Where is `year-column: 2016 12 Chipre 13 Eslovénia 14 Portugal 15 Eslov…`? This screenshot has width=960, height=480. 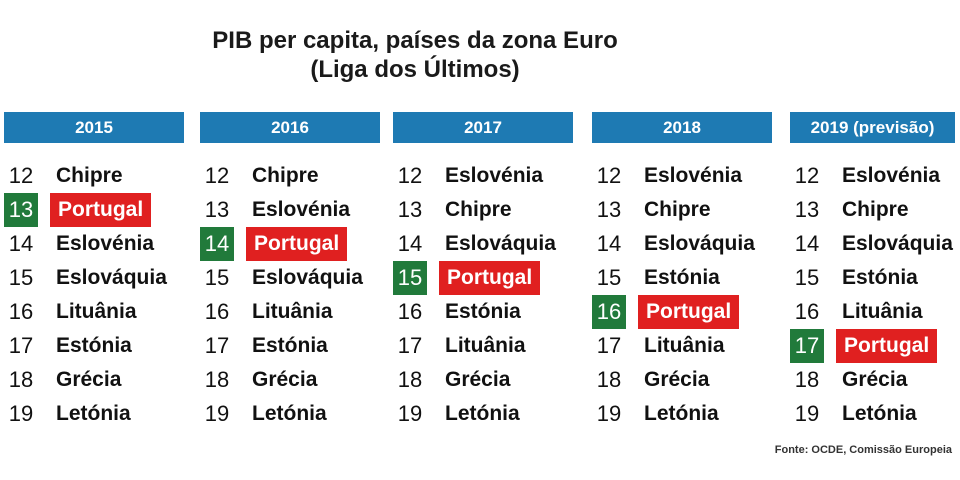 year-column: 2016 12 Chipre 13 Eslovénia 14 Portugal 15 Eslov… is located at coordinates (290, 271).